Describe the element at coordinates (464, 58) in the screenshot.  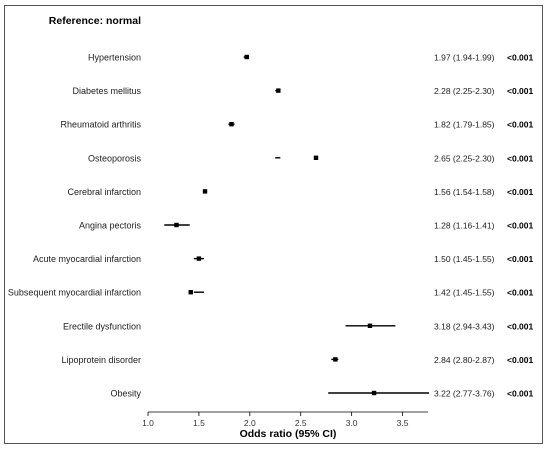
I see `ci-text: 1.97 (1.94-1.99)` at that location.